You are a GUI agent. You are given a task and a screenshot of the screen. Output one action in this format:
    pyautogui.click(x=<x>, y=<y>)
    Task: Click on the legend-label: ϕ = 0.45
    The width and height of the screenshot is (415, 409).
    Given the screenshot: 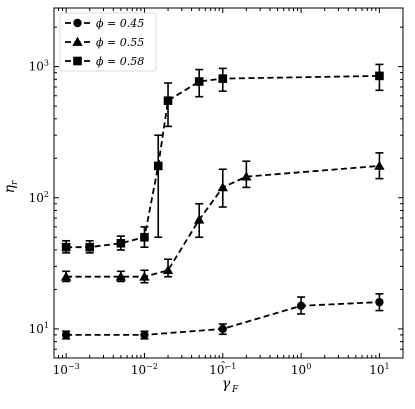 What is the action you would take?
    pyautogui.click(x=120, y=23)
    